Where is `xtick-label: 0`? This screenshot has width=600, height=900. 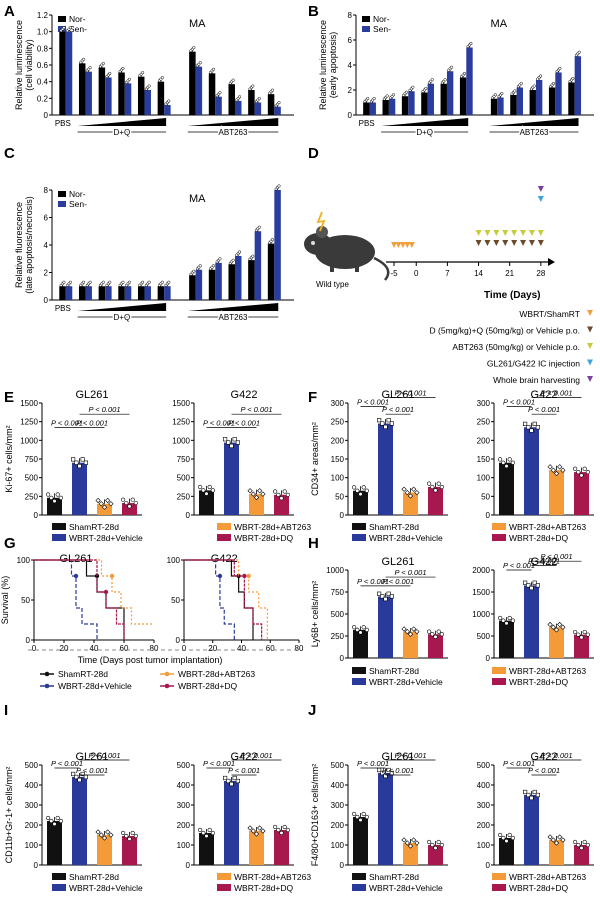 xtick-label: 0 is located at coordinates (184, 648).